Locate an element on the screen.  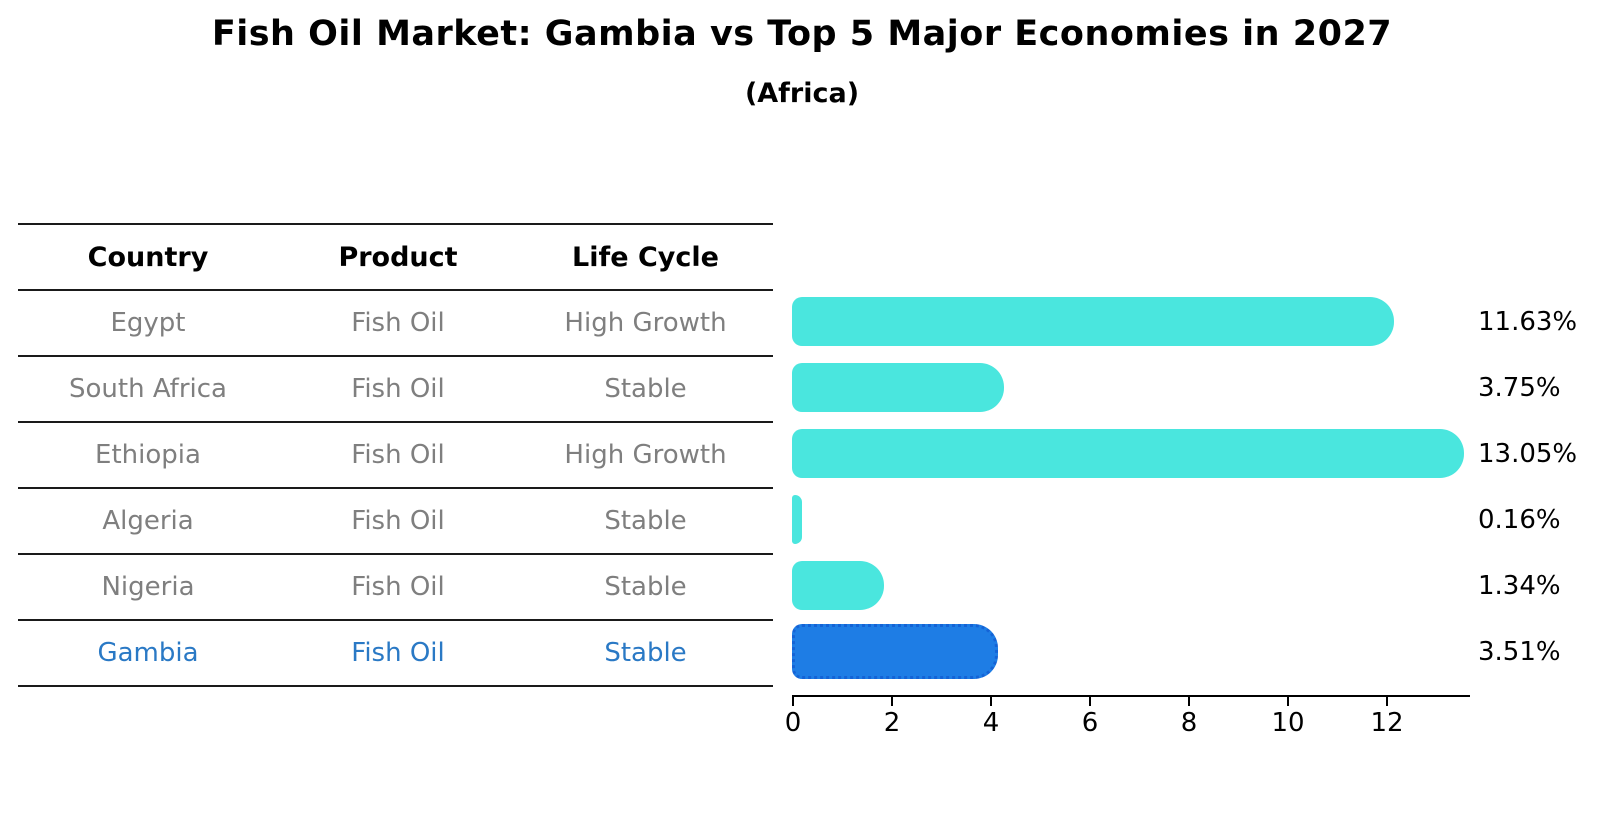
x-axis-line is located at coordinates (1131, 696).